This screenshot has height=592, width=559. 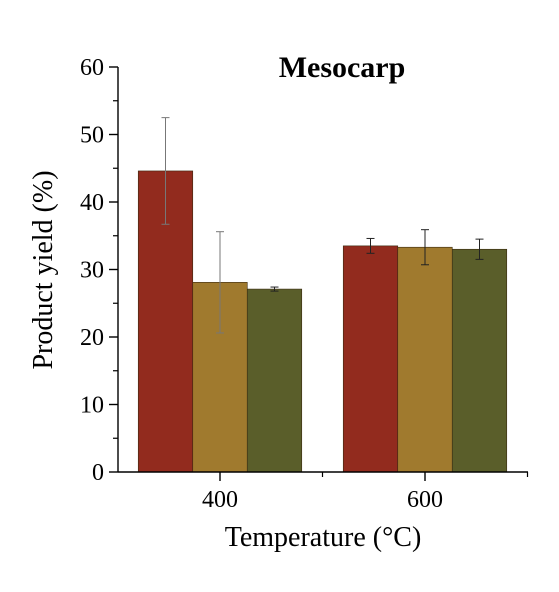 I want to click on y-tick-label: 30, so click(x=92, y=271).